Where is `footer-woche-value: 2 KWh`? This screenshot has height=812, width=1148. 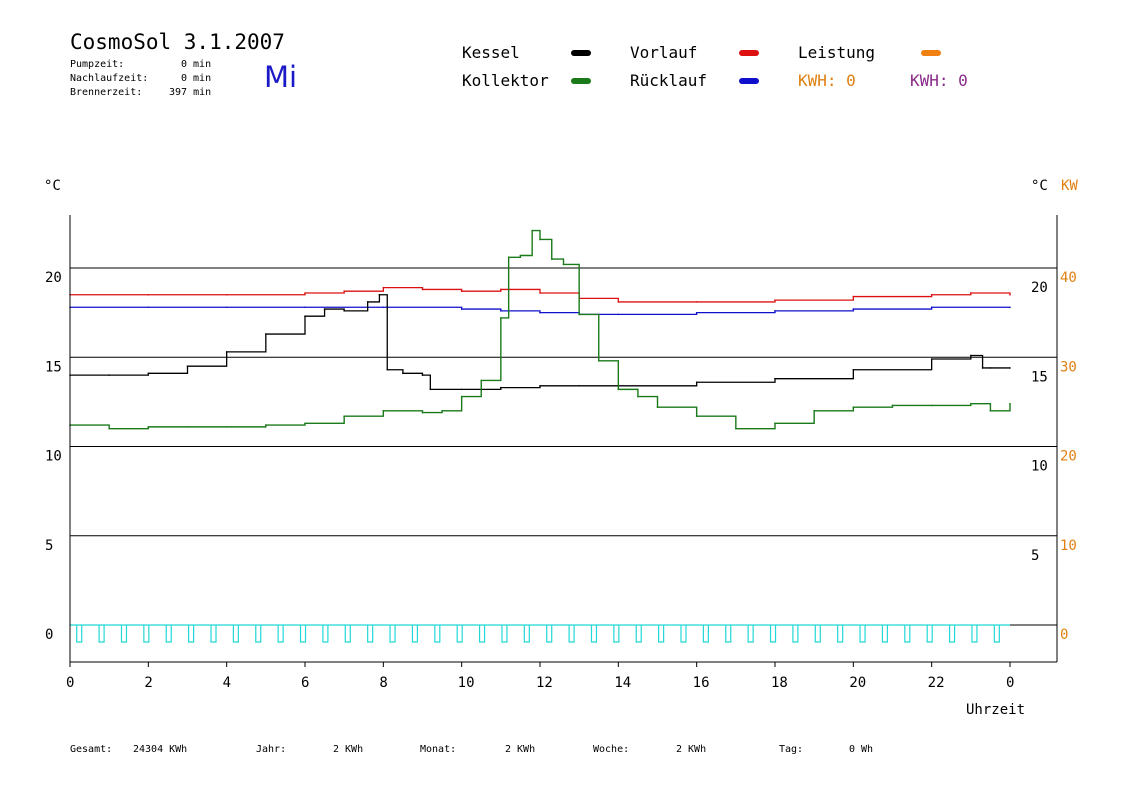
footer-woche-value: 2 KWh is located at coordinates (691, 749).